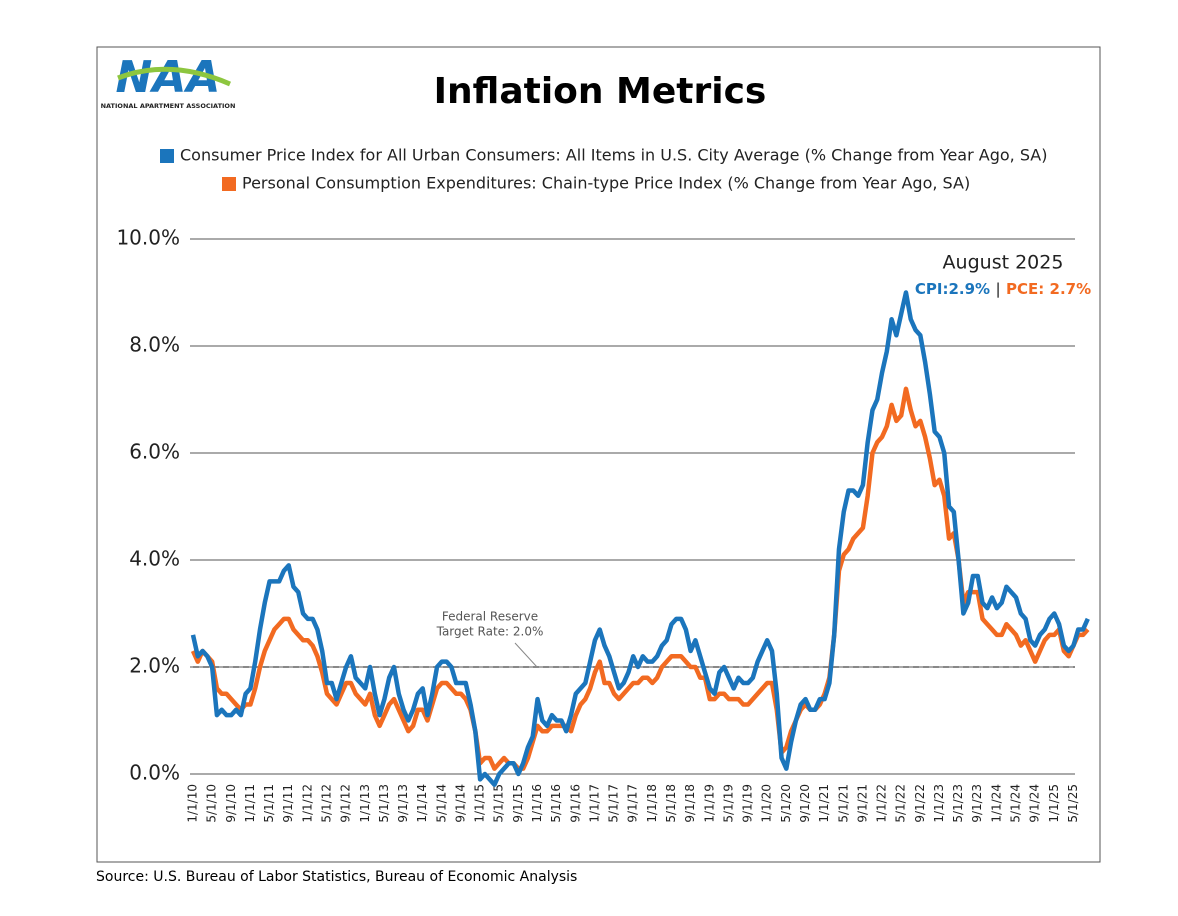  I want to click on x-tick-label: 1/1/18, so click(652, 803).